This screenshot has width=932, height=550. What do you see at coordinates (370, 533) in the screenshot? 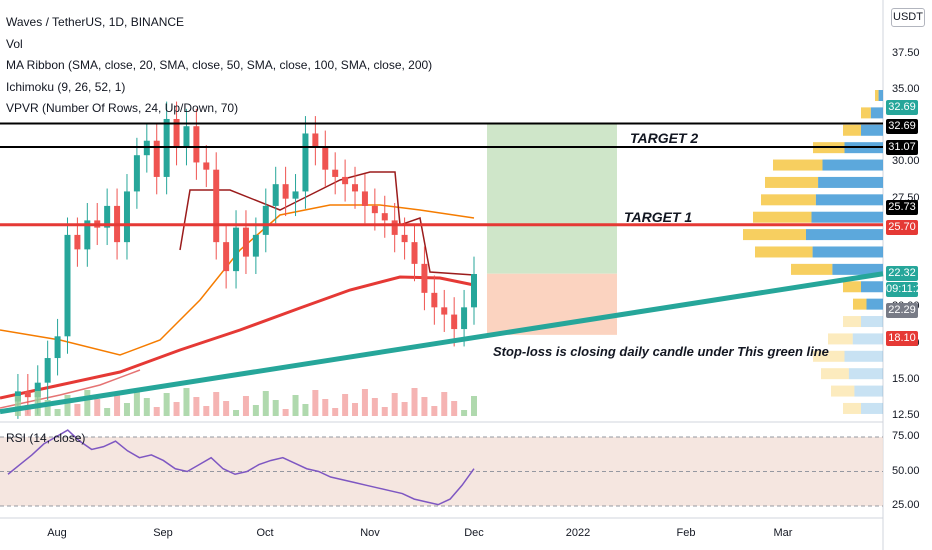
I see `time-axis-label: Nov` at bounding box center [370, 533].